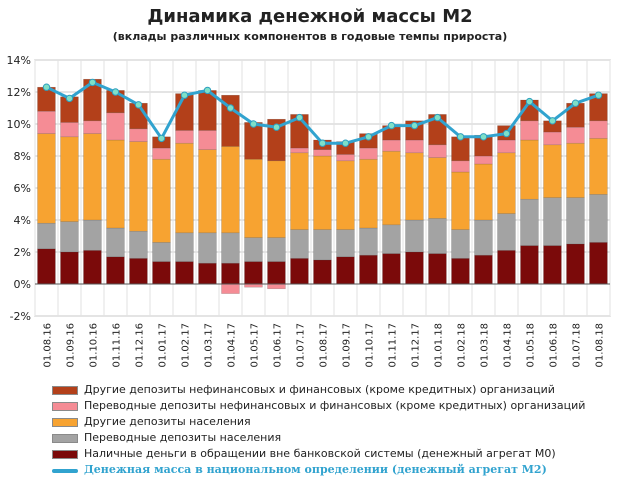 The width and height of the screenshot is (620, 494). What do you see at coordinates (310, 16) in the screenshot?
I see `chart-title: Динамика денежной массы М2` at bounding box center [310, 16].